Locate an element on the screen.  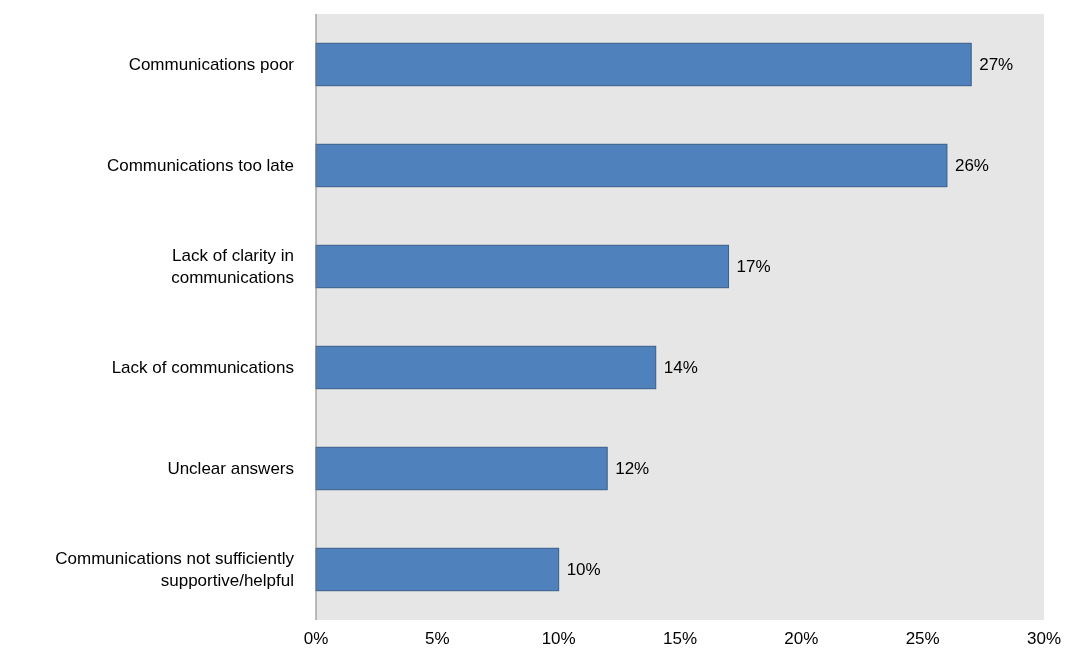
x-tick-label: 15% is located at coordinates (680, 638).